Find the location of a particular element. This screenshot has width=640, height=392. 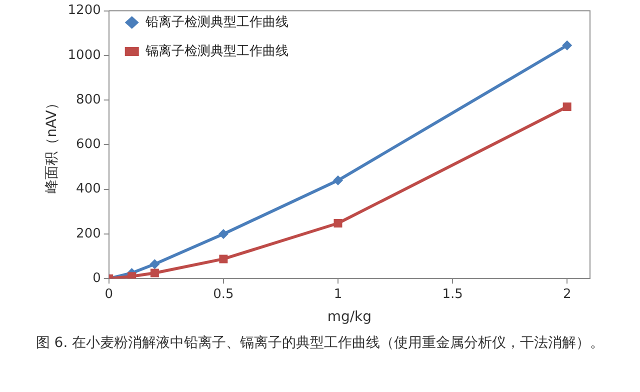

y-tick-label: 1000 is located at coordinates (84, 55).